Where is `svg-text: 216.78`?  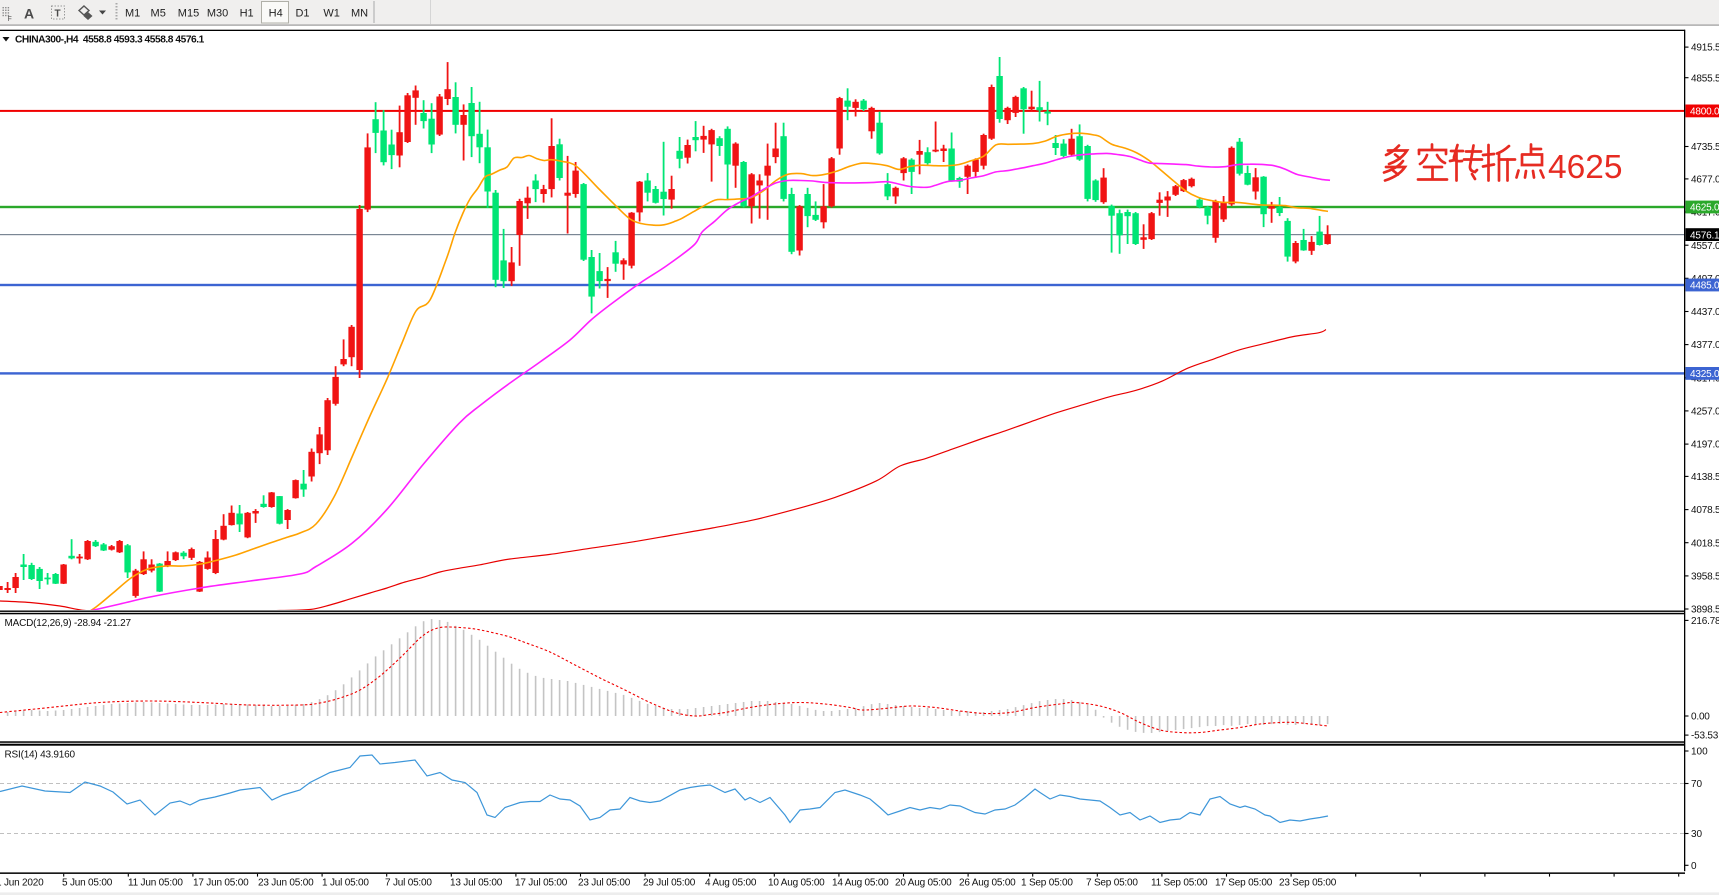
svg-text: 216.78 is located at coordinates (1705, 621).